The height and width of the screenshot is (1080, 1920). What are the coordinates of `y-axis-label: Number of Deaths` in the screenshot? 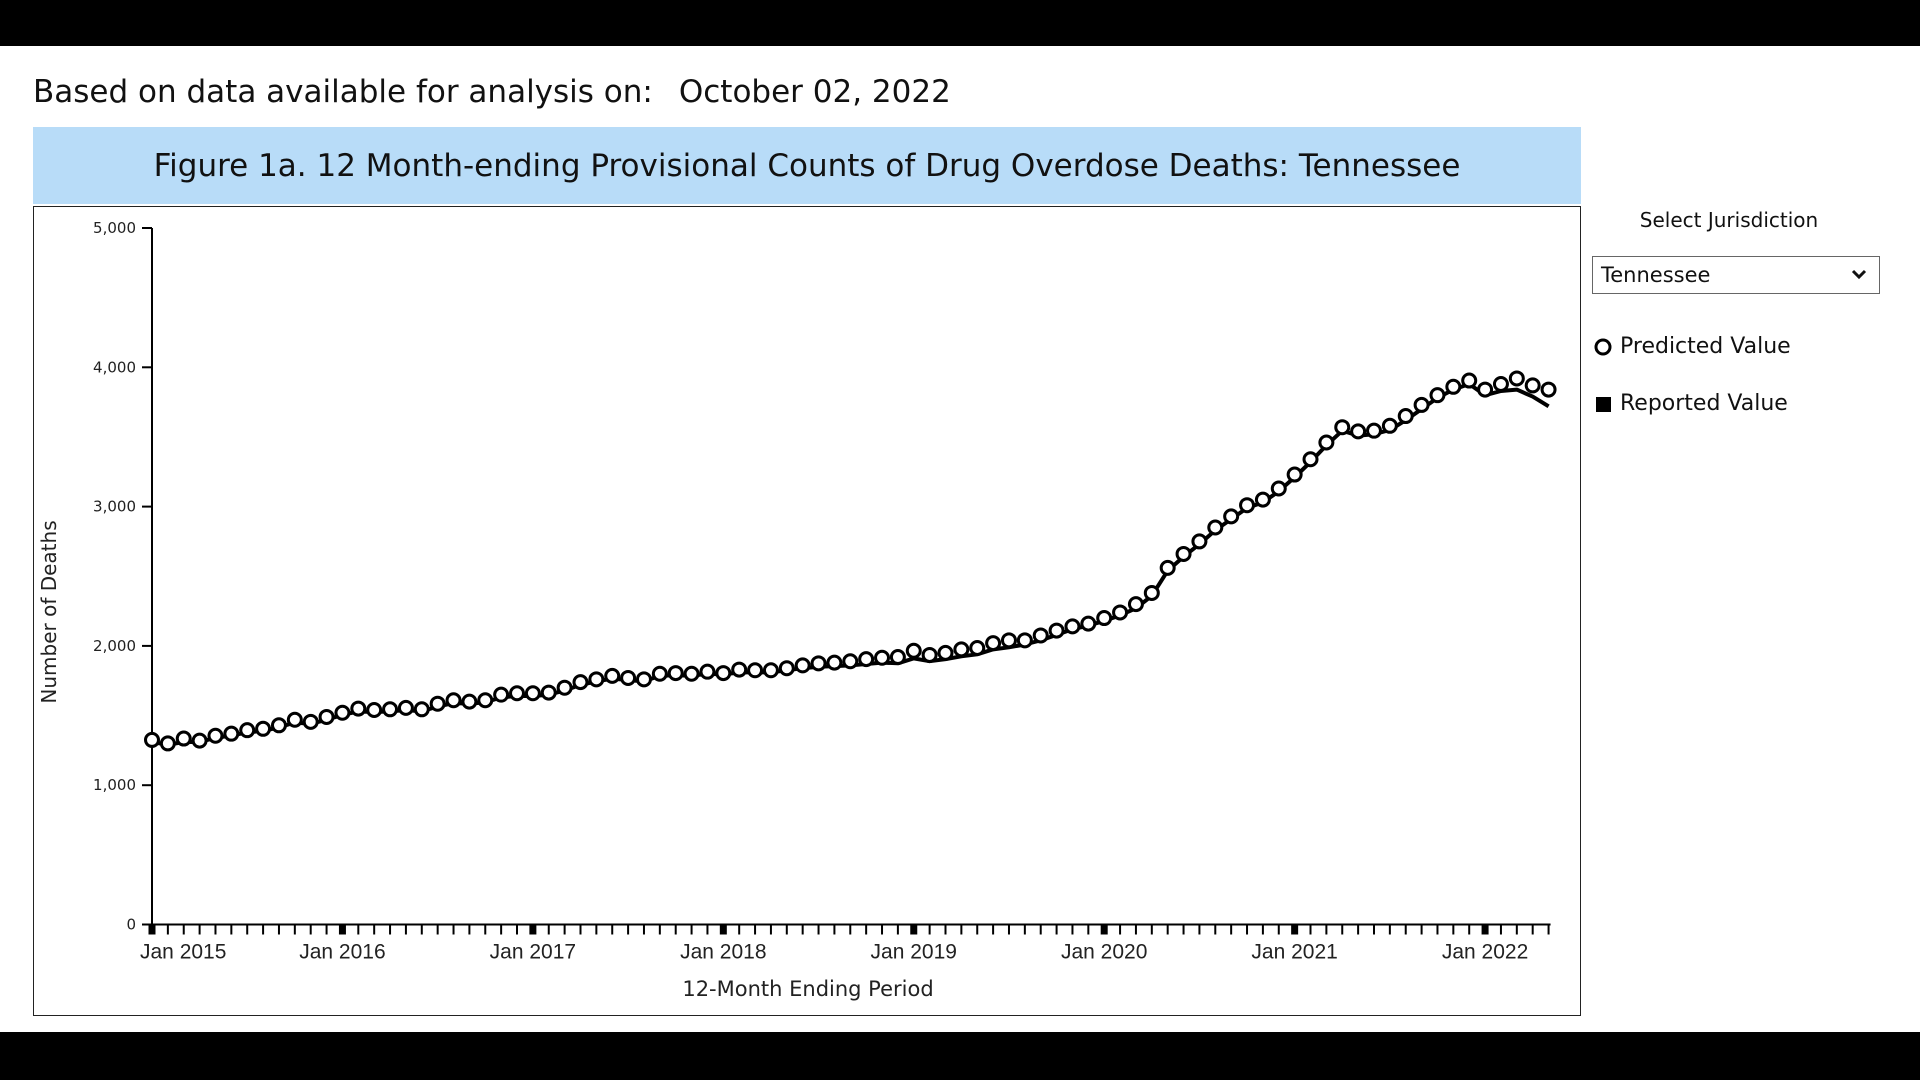 It's located at (49, 611).